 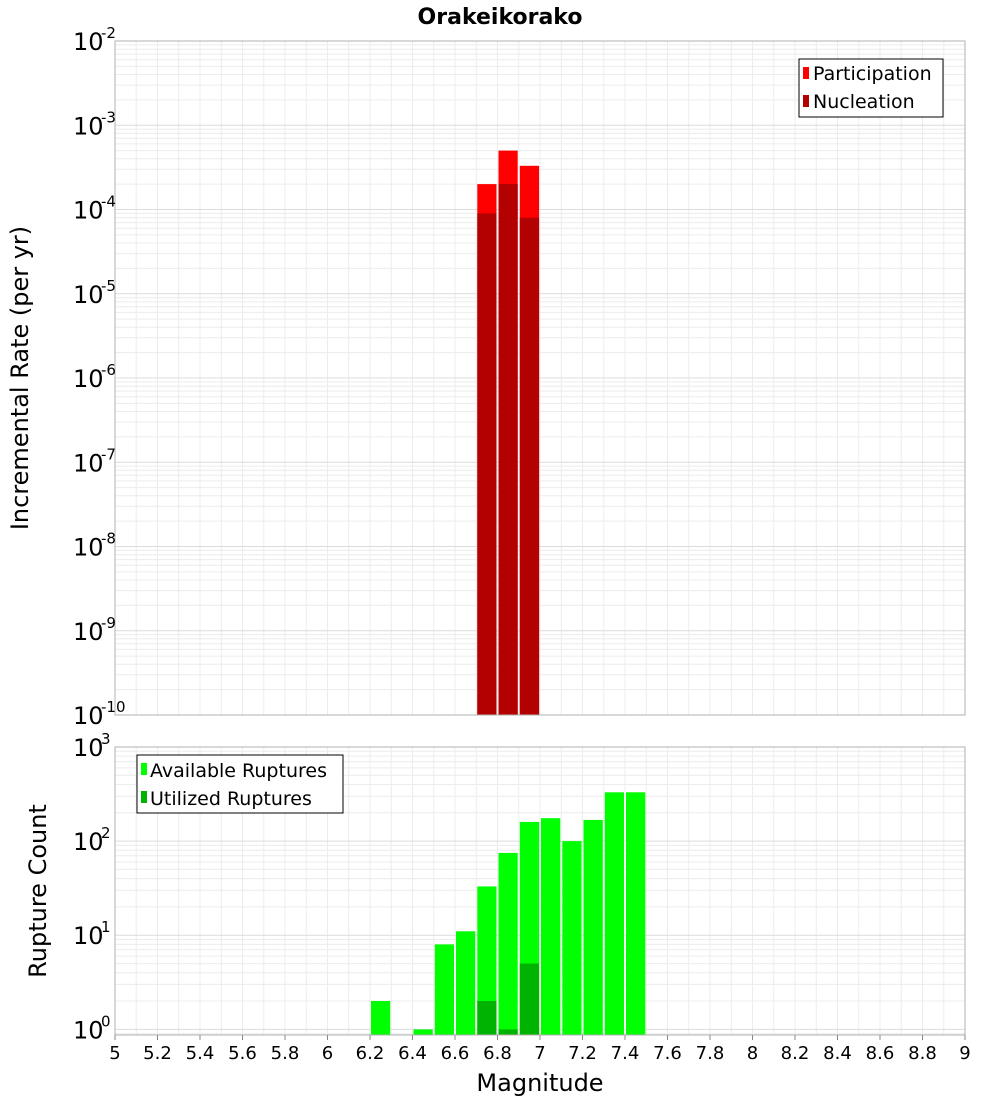 I want to click on legend-label-utilized: Utilized Ruptures, so click(x=231, y=799).